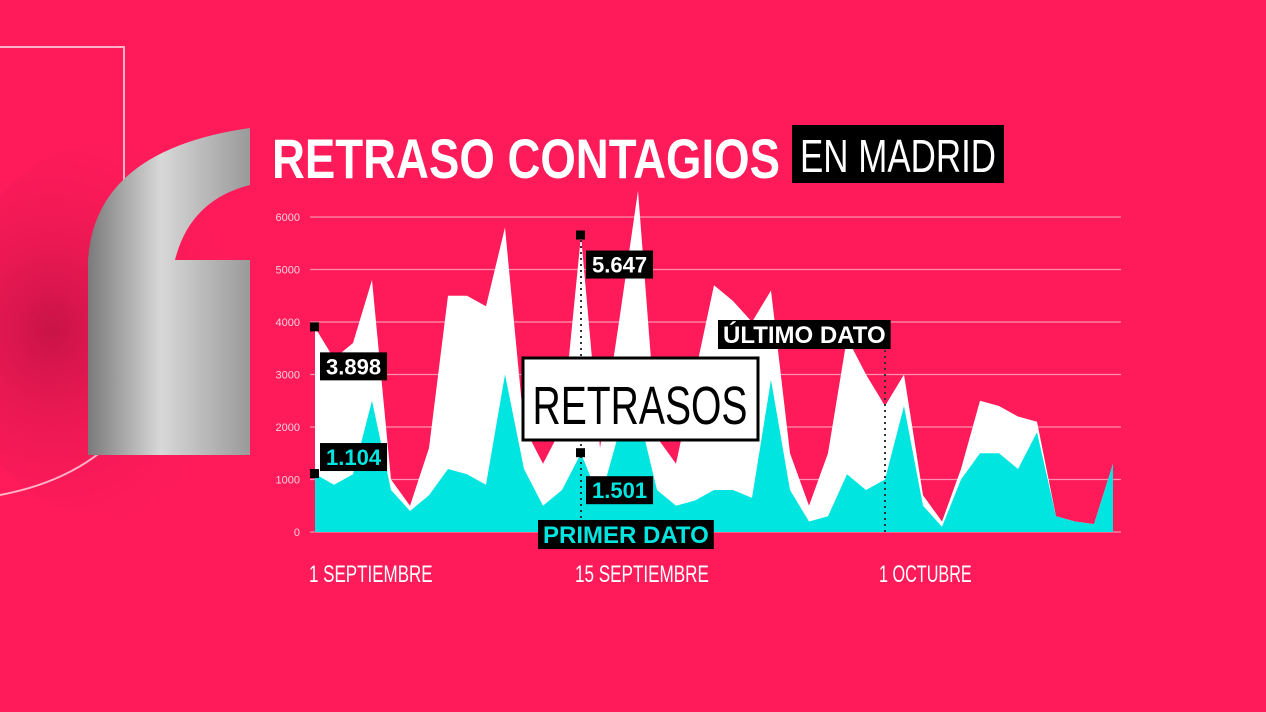 Image resolution: width=1266 pixels, height=712 pixels. What do you see at coordinates (288, 376) in the screenshot?
I see `y-tick-label: 3000` at bounding box center [288, 376].